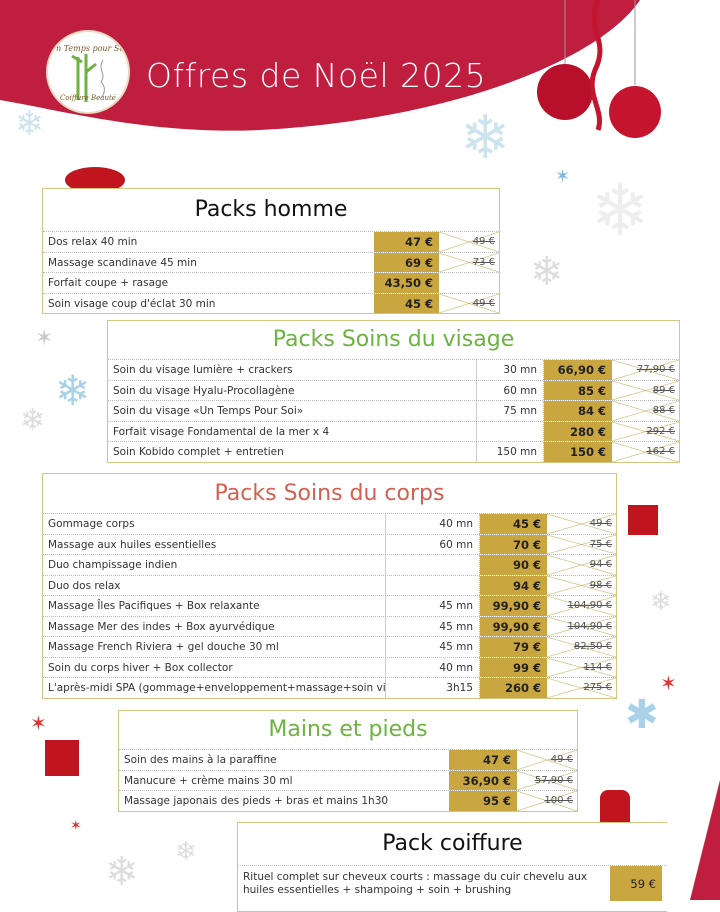 The image size is (720, 912). Describe the element at coordinates (406, 283) in the screenshot. I see `offer-price: 43,50 €` at that location.